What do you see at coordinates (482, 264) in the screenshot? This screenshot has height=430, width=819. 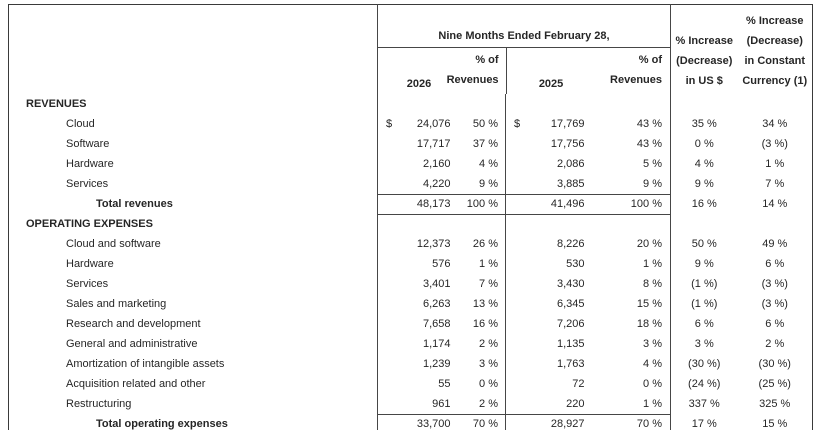 I see `pct-of-revenues-2026: 1 %` at bounding box center [482, 264].